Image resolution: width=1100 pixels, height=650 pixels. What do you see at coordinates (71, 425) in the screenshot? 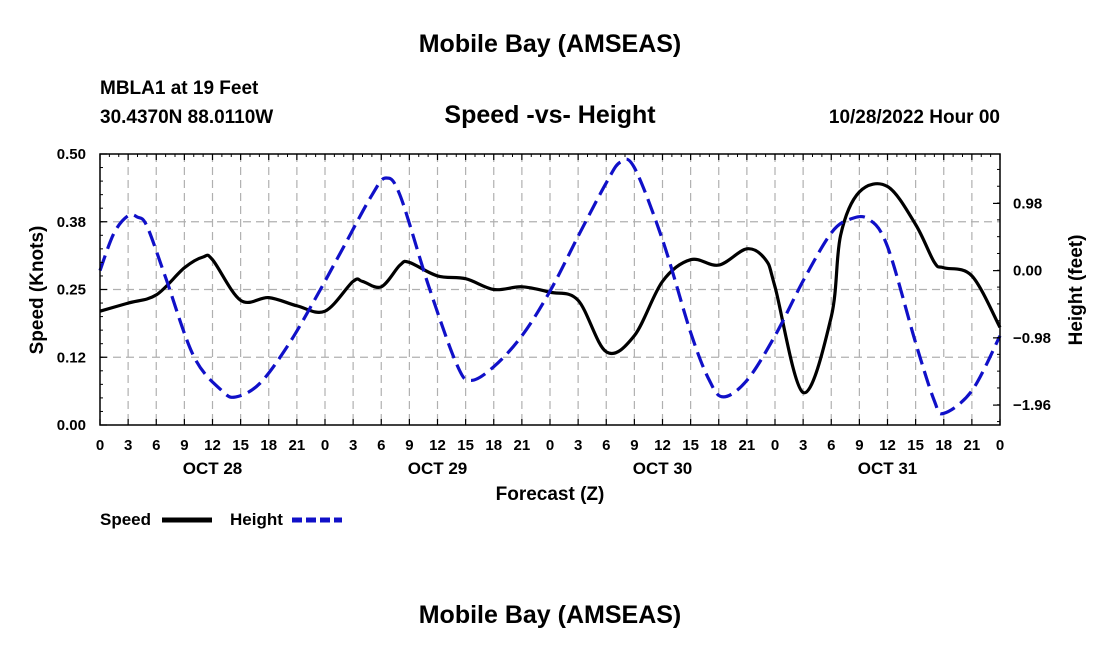
I see `y-tick-label: 0.00` at bounding box center [71, 425].